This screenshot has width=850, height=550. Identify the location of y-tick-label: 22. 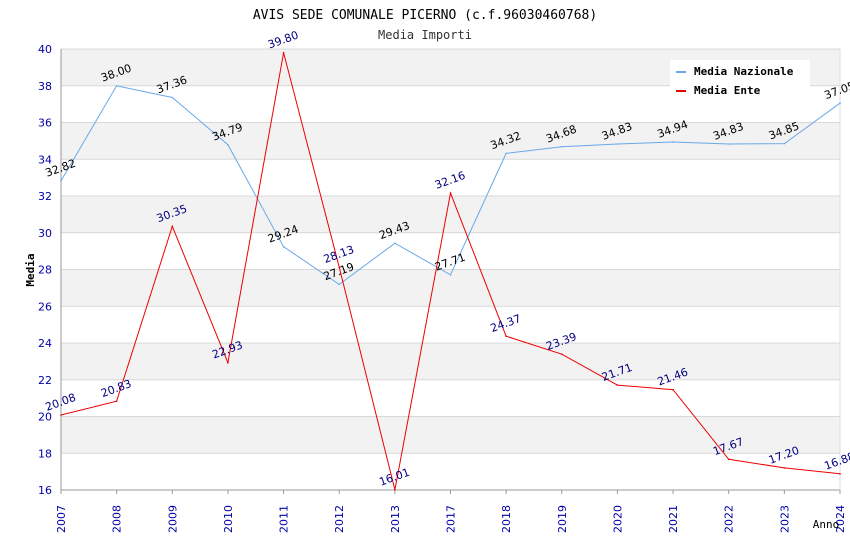
(45, 380).